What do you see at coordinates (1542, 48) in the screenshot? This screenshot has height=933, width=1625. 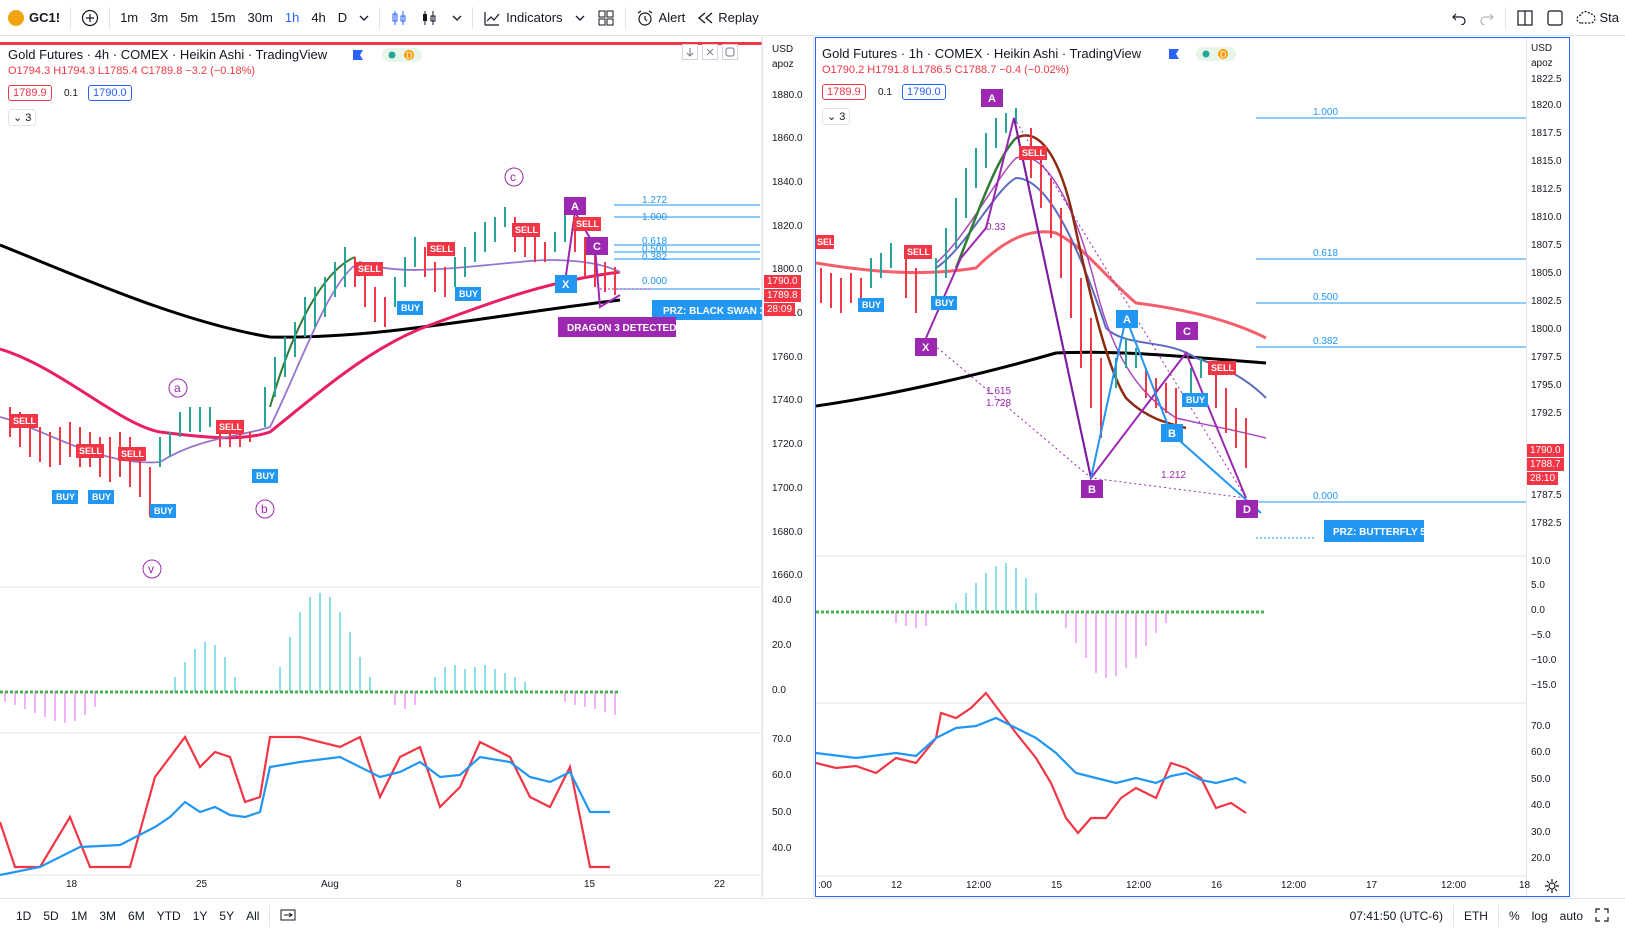 I see `right-currency: USD` at bounding box center [1542, 48].